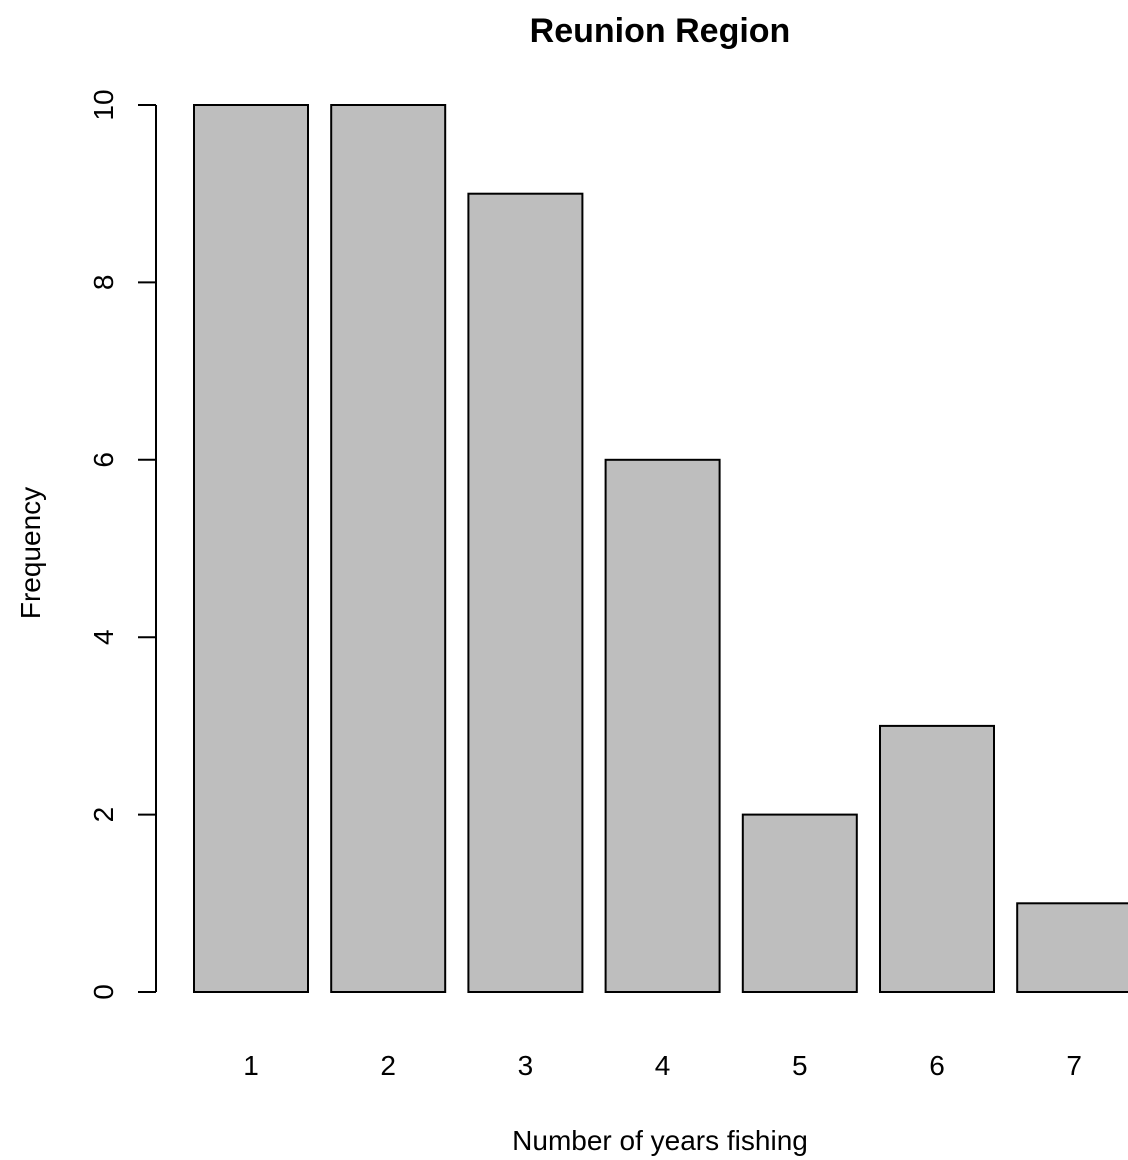 Image resolution: width=1128 pixels, height=1160 pixels. Describe the element at coordinates (251, 1065) in the screenshot. I see `x-tick-label: 1` at that location.